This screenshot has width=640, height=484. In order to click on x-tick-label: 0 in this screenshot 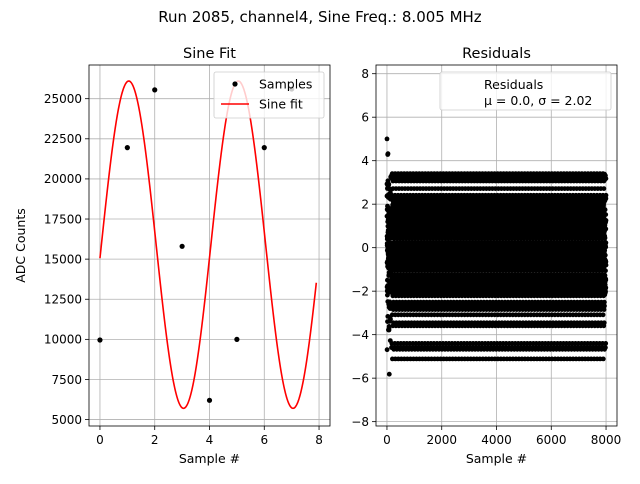, I will do `click(100, 440)`.